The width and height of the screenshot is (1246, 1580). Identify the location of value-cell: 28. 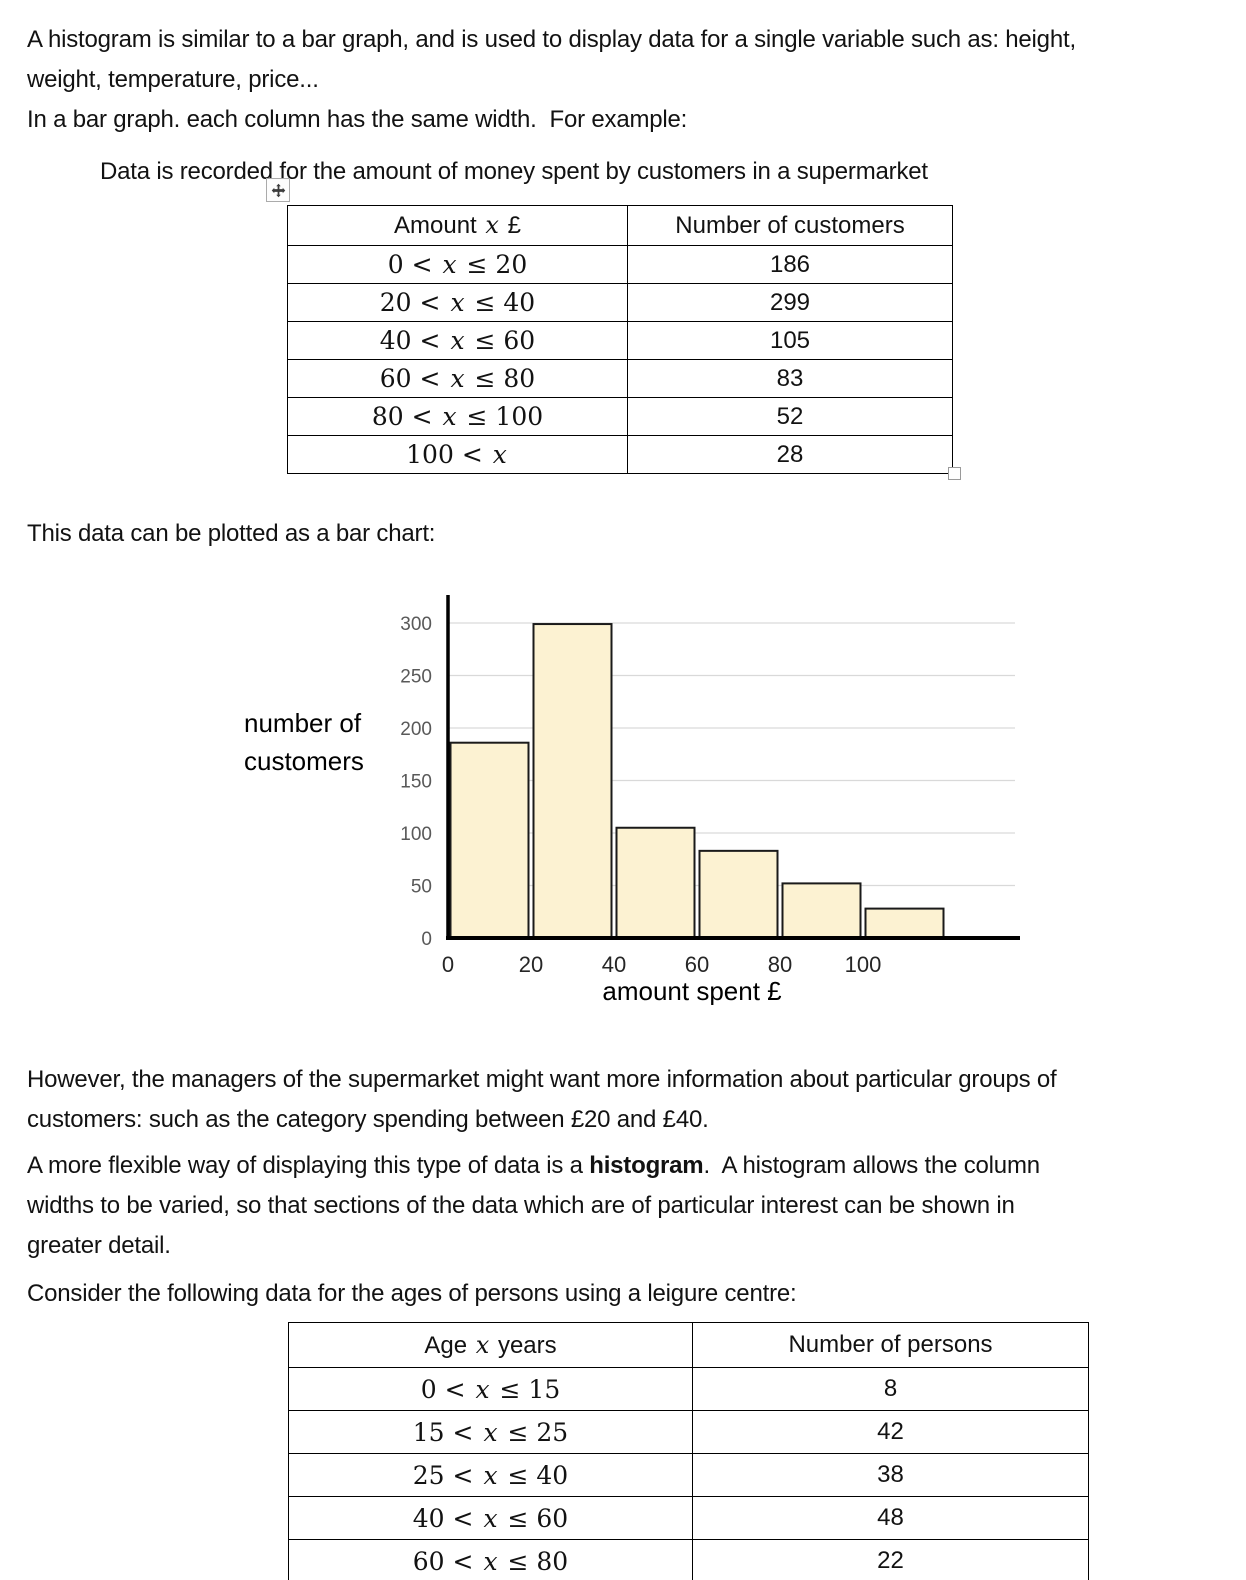
(790, 454).